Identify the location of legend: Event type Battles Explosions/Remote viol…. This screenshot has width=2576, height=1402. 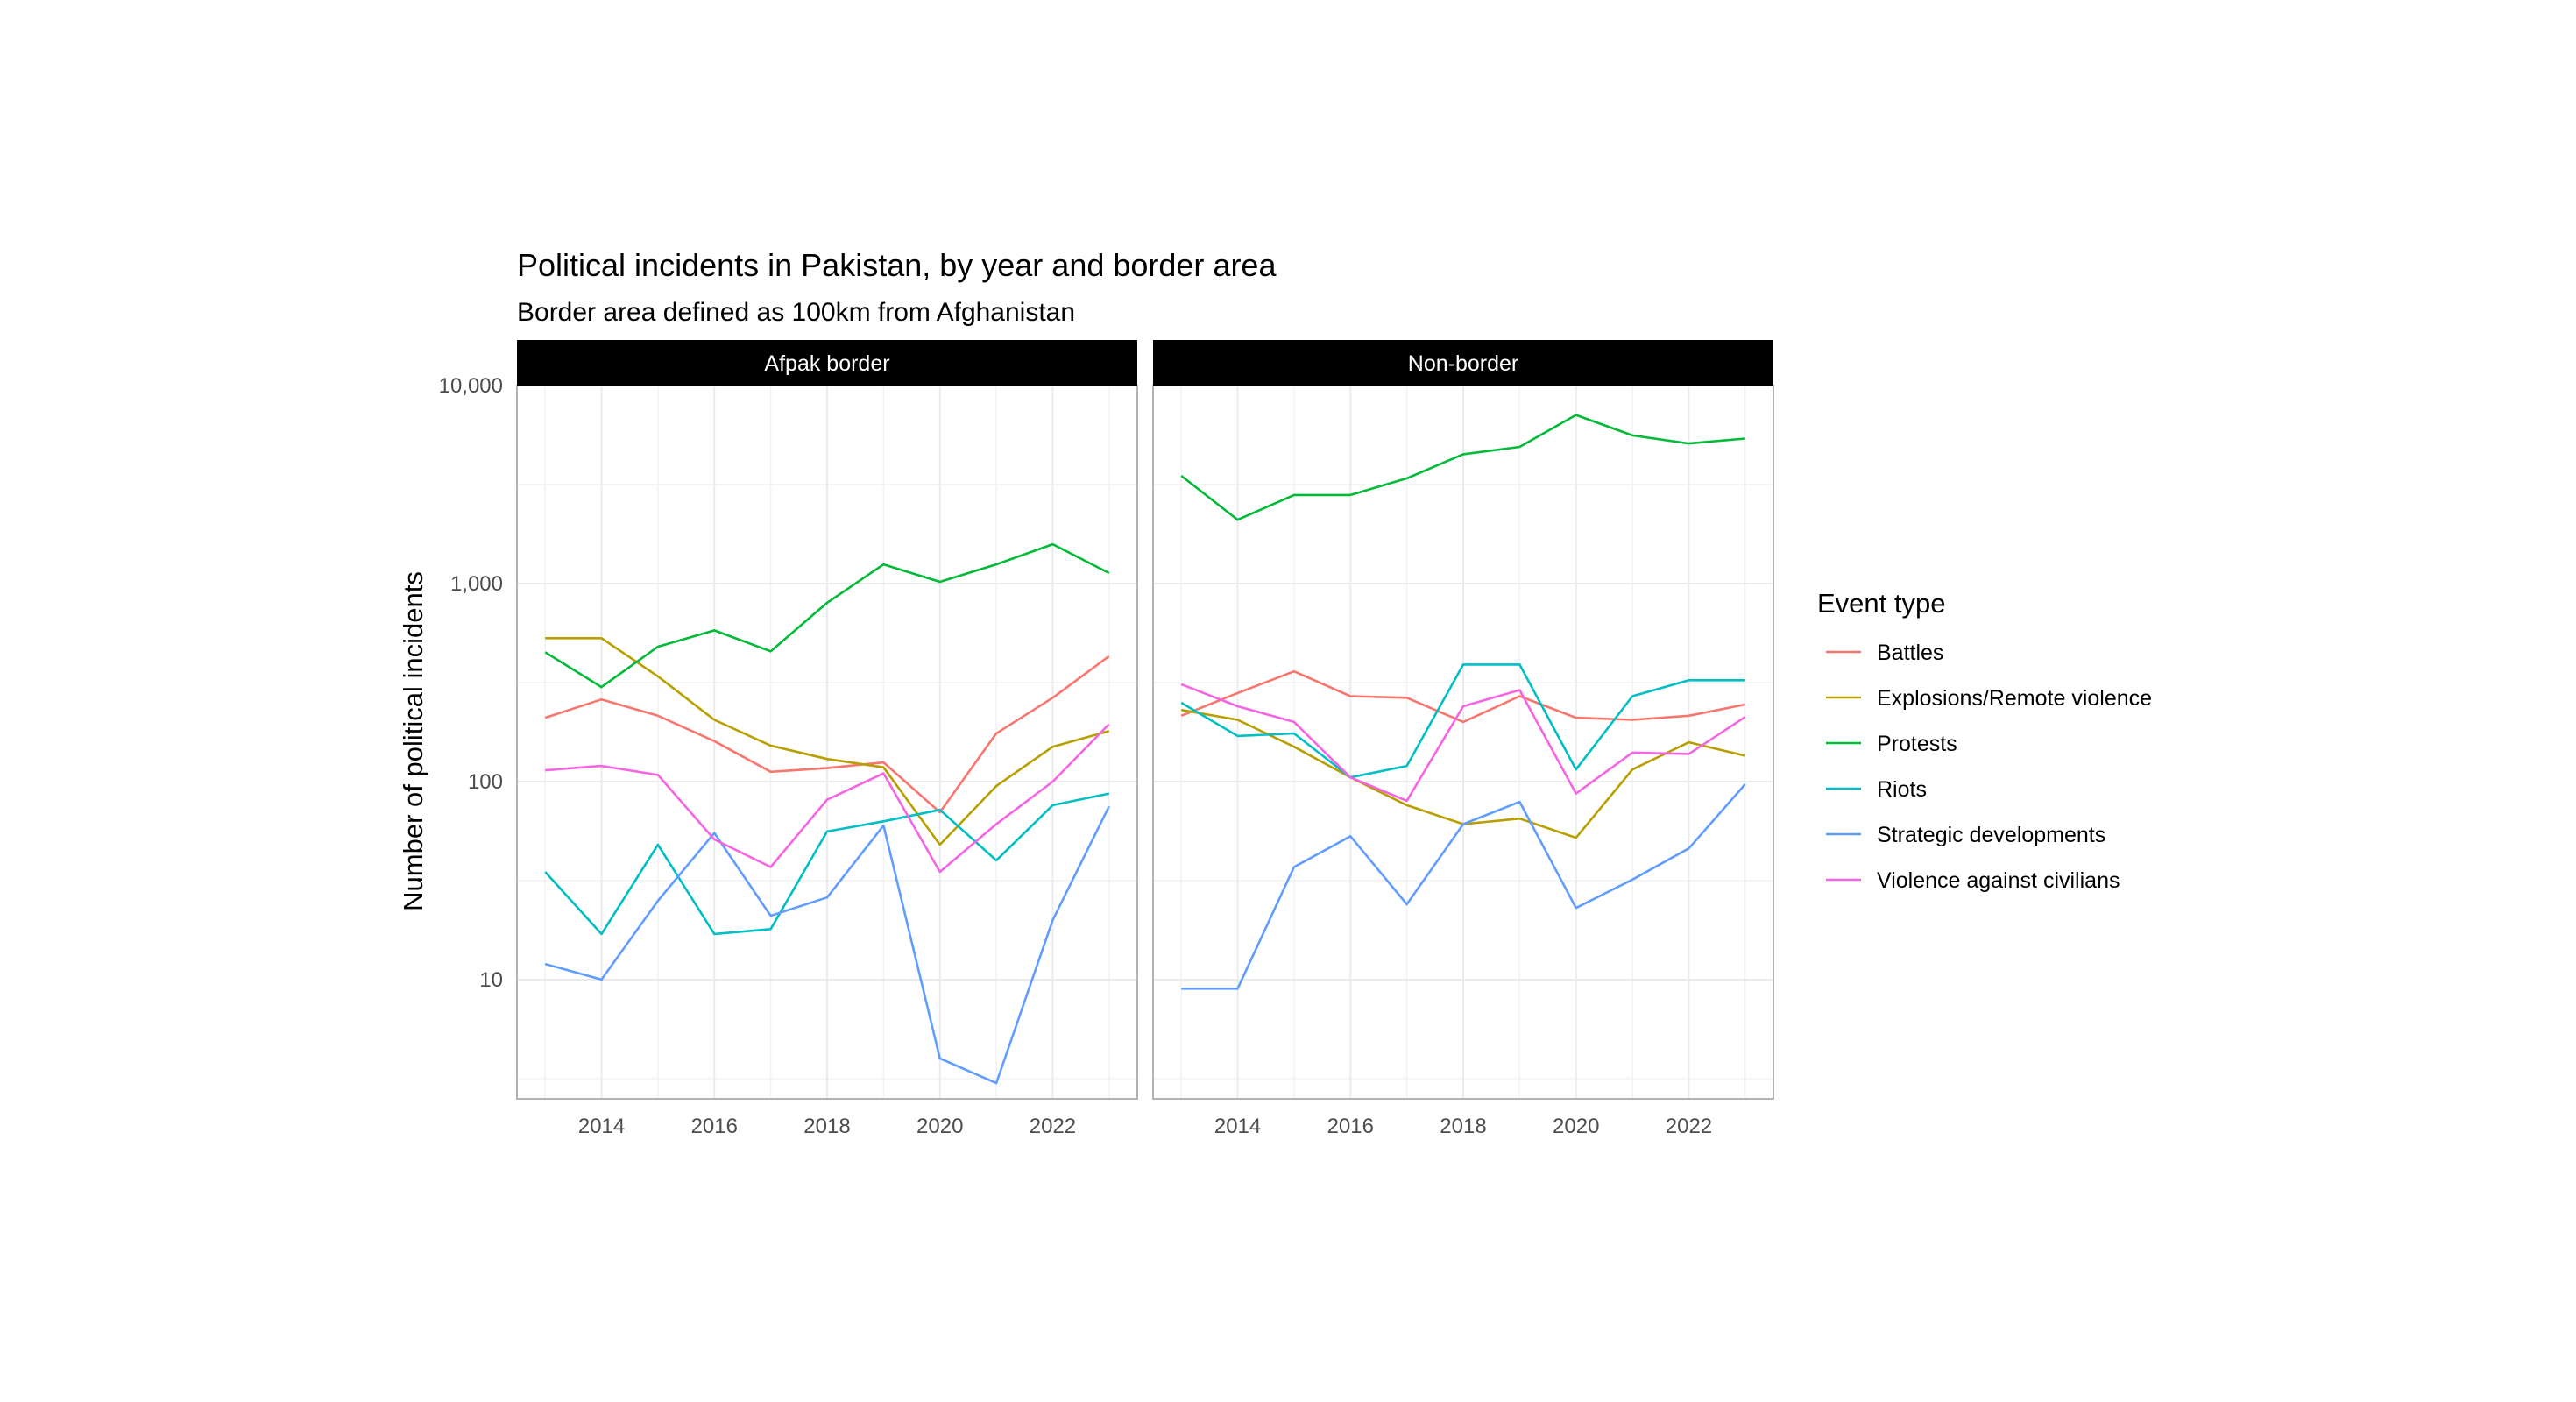
(1984, 740).